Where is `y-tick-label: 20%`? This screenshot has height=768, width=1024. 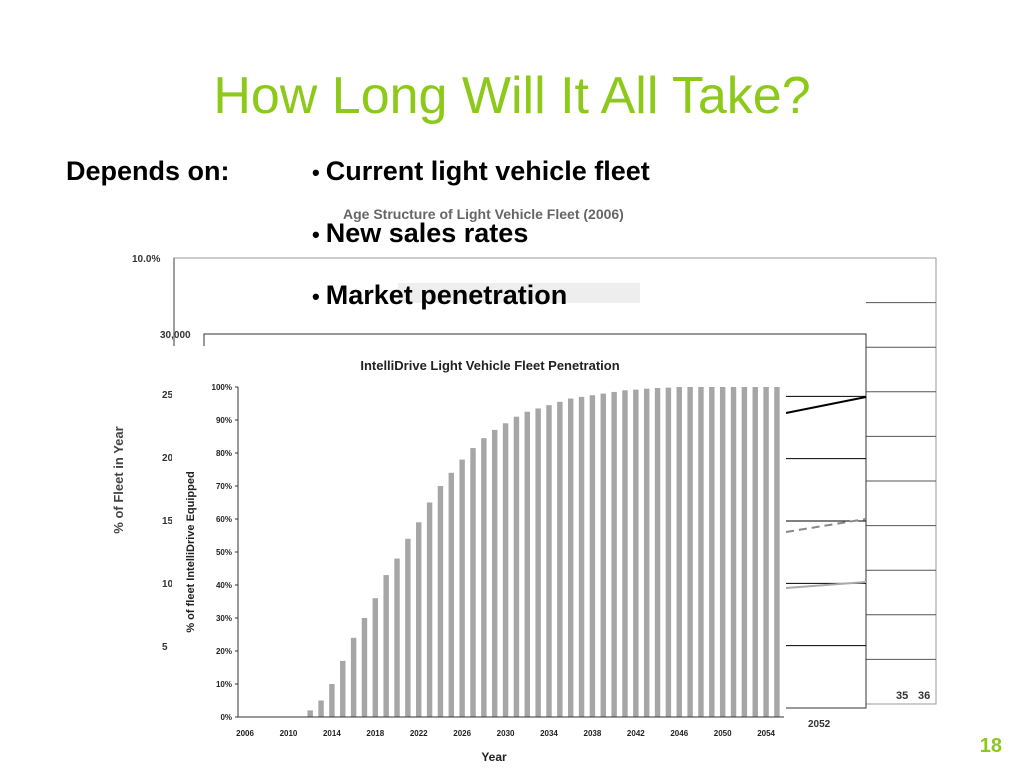
y-tick-label: 20% is located at coordinates (224, 651).